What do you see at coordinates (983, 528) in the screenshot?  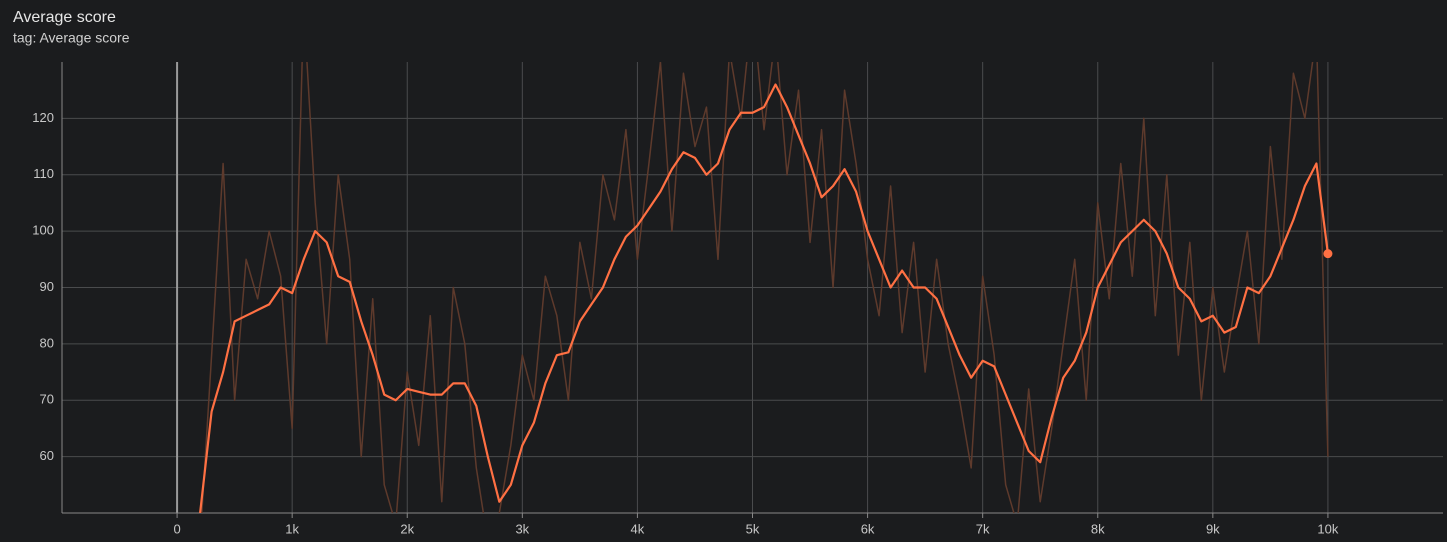 I see `x-tick-label: 7k` at bounding box center [983, 528].